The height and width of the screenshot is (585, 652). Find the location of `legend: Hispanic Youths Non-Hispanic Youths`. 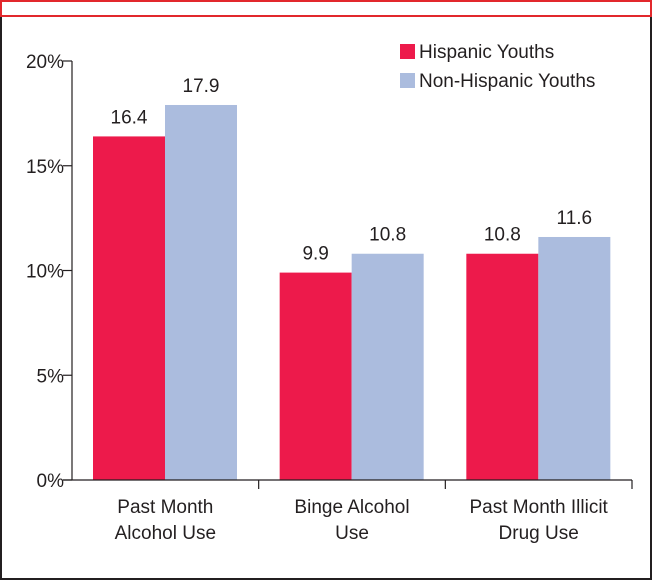

legend: Hispanic Youths Non-Hispanic Youths is located at coordinates (497, 67).